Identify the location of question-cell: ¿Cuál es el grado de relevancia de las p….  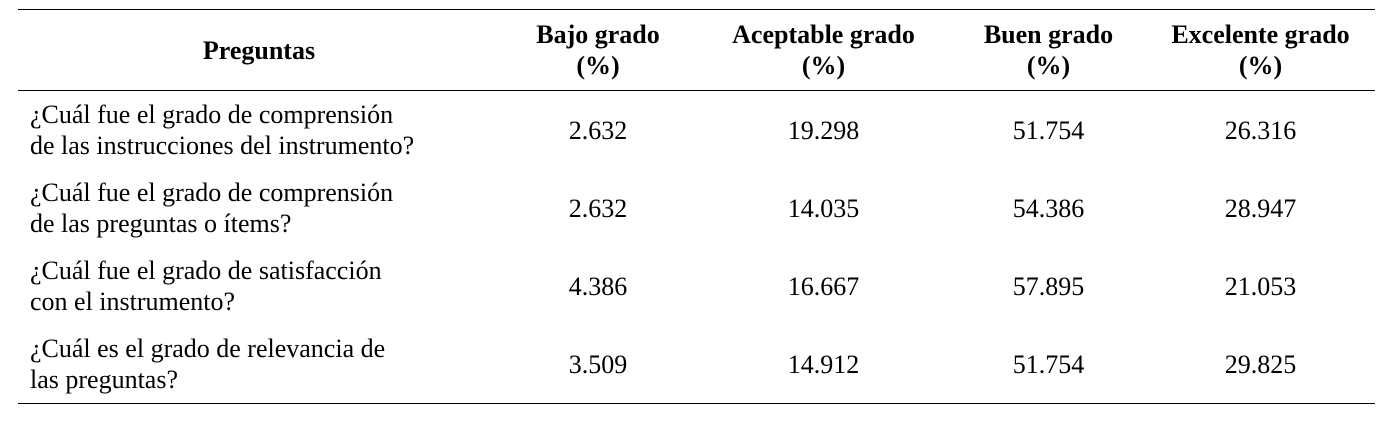
(259, 364).